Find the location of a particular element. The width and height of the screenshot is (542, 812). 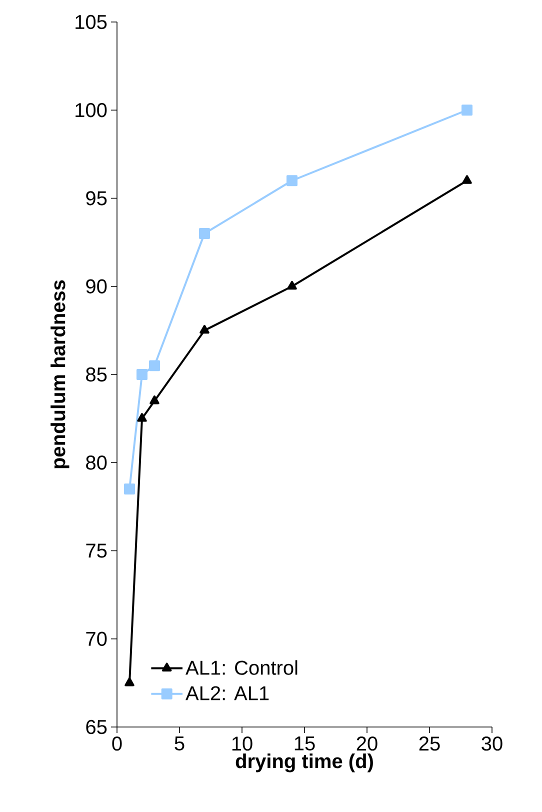

legend-label: AL1: Control is located at coordinates (242, 667).